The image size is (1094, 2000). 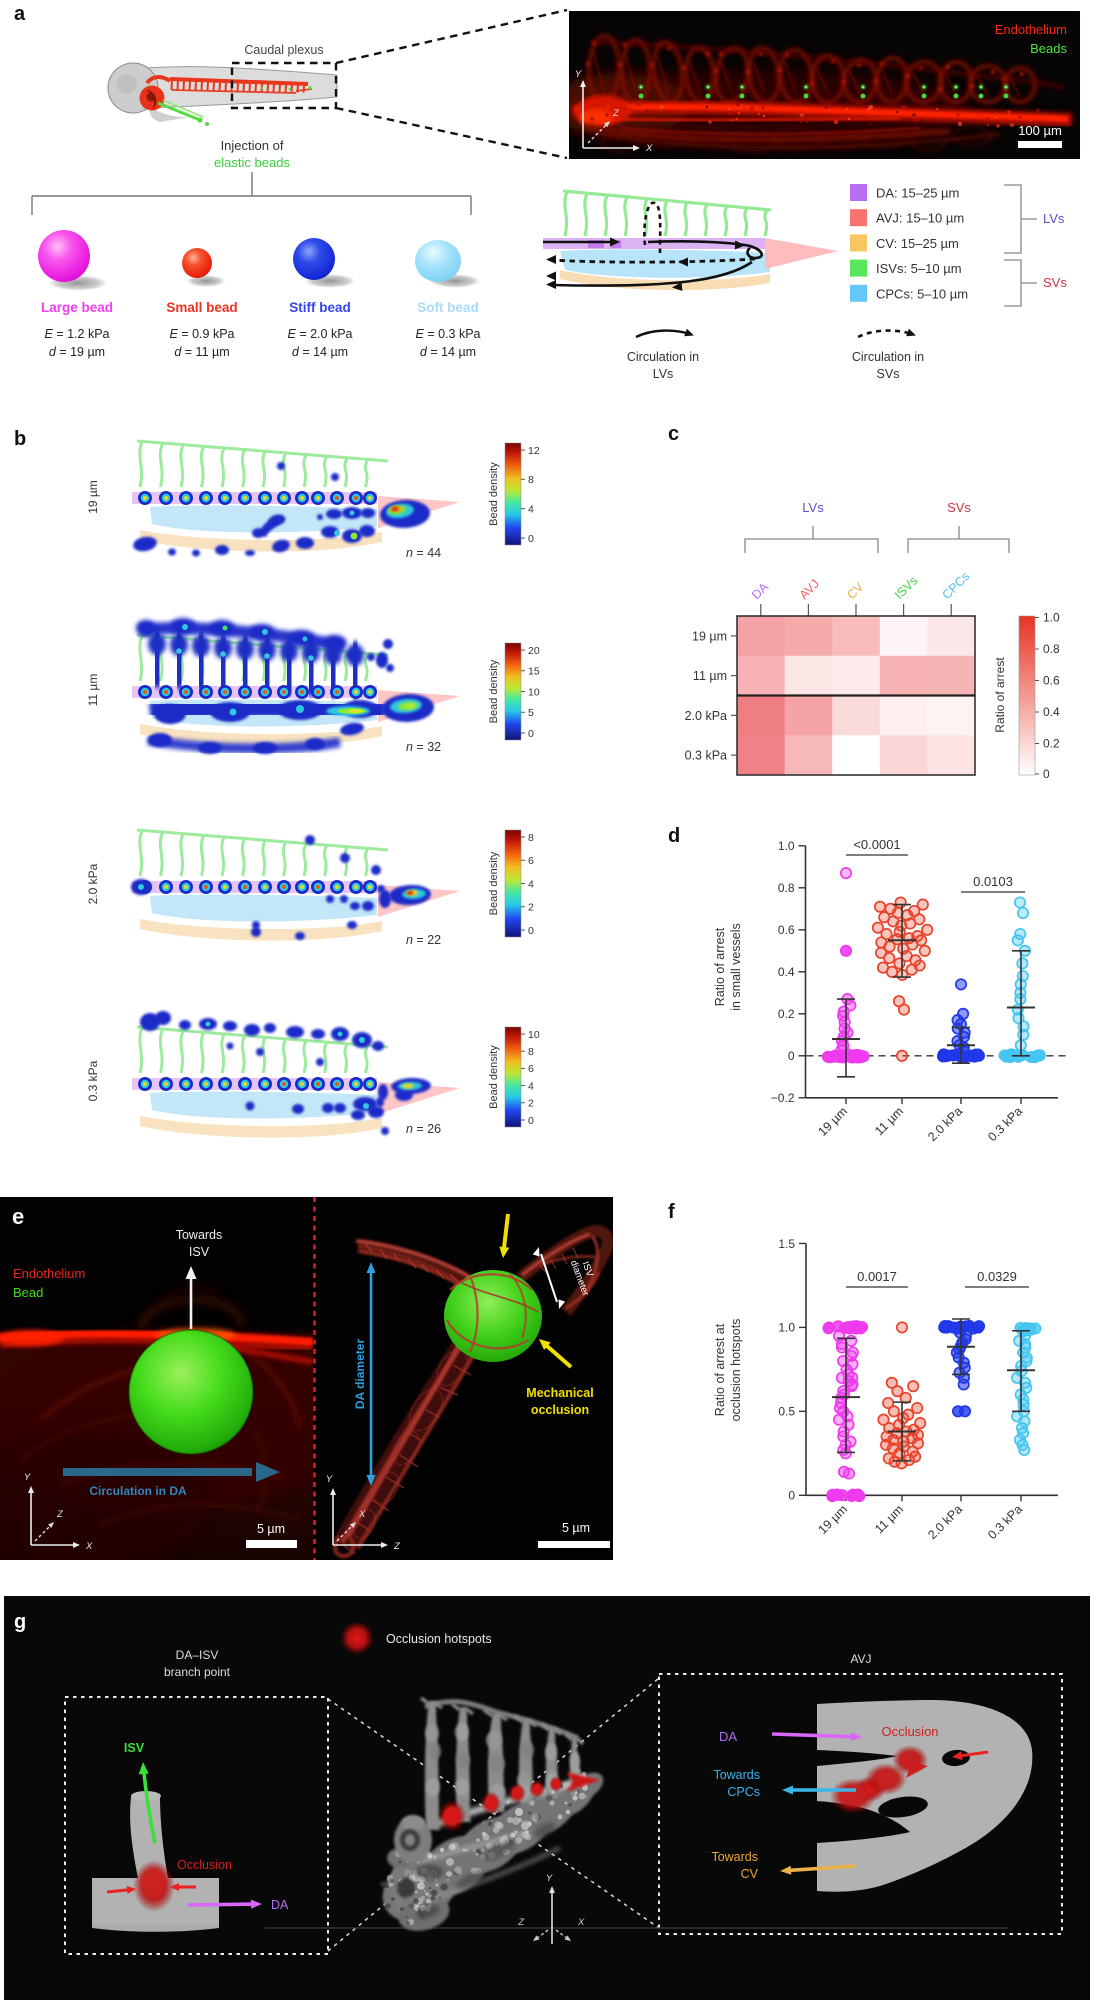 I want to click on svg-text: 0.4, so click(x=786, y=972).